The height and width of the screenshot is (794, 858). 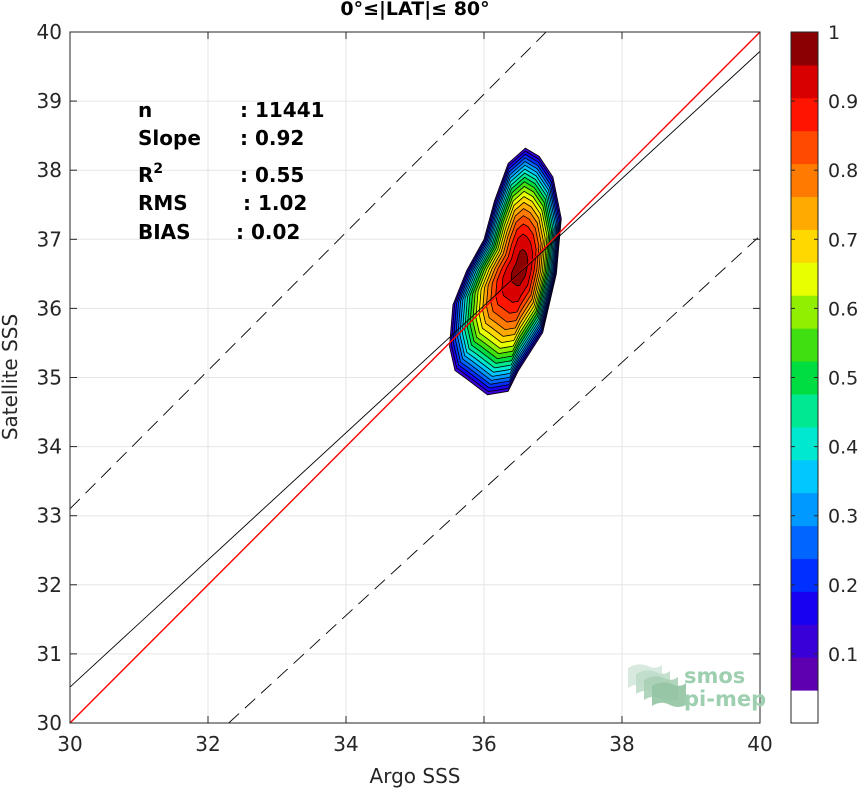 What do you see at coordinates (824, 373) in the screenshot?
I see `colorbar: 0.1 0.2 0.3 0.4 0.5 0.6 0.7 0.8 0.9 1` at bounding box center [824, 373].